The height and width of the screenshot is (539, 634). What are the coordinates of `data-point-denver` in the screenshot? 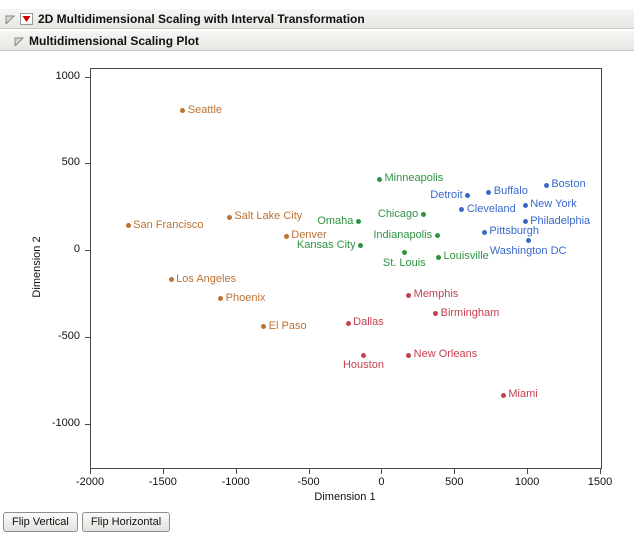 It's located at (286, 236).